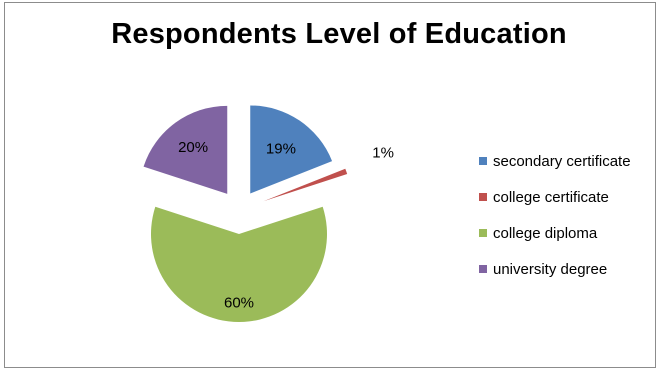 This screenshot has height=374, width=662. What do you see at coordinates (239, 303) in the screenshot?
I see `pie-data-label: 60%` at bounding box center [239, 303].